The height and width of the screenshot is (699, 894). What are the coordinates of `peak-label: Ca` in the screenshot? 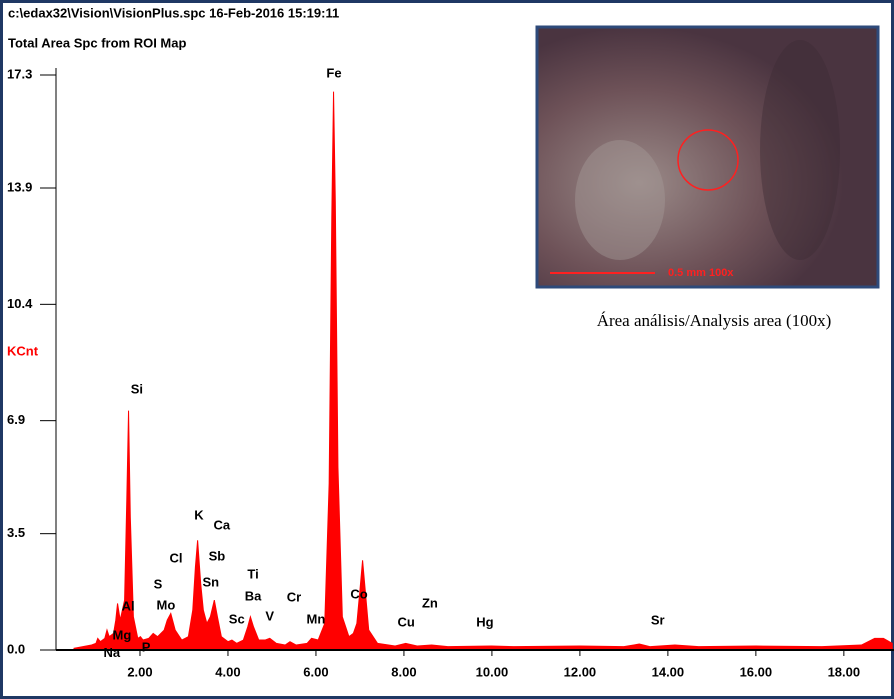 It's located at (221, 524).